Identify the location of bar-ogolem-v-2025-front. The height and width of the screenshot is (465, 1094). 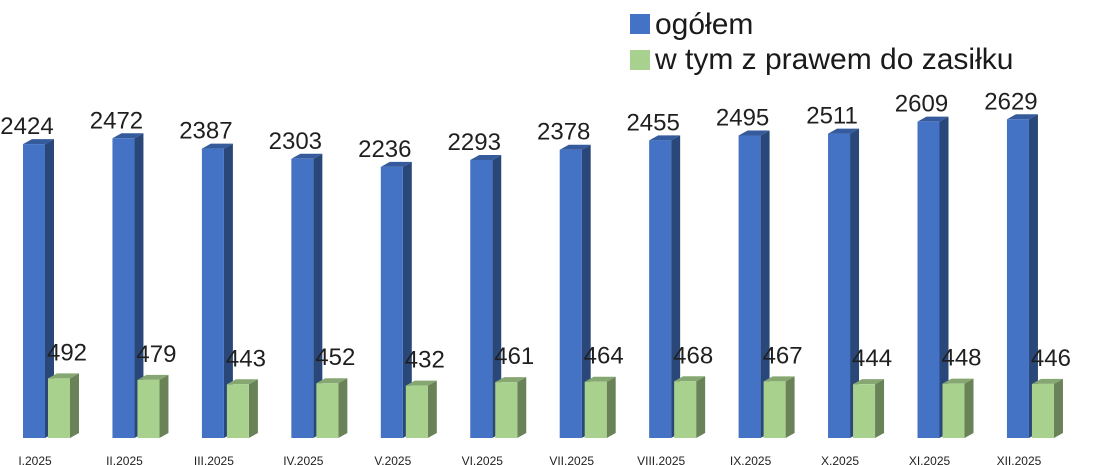
(391, 302).